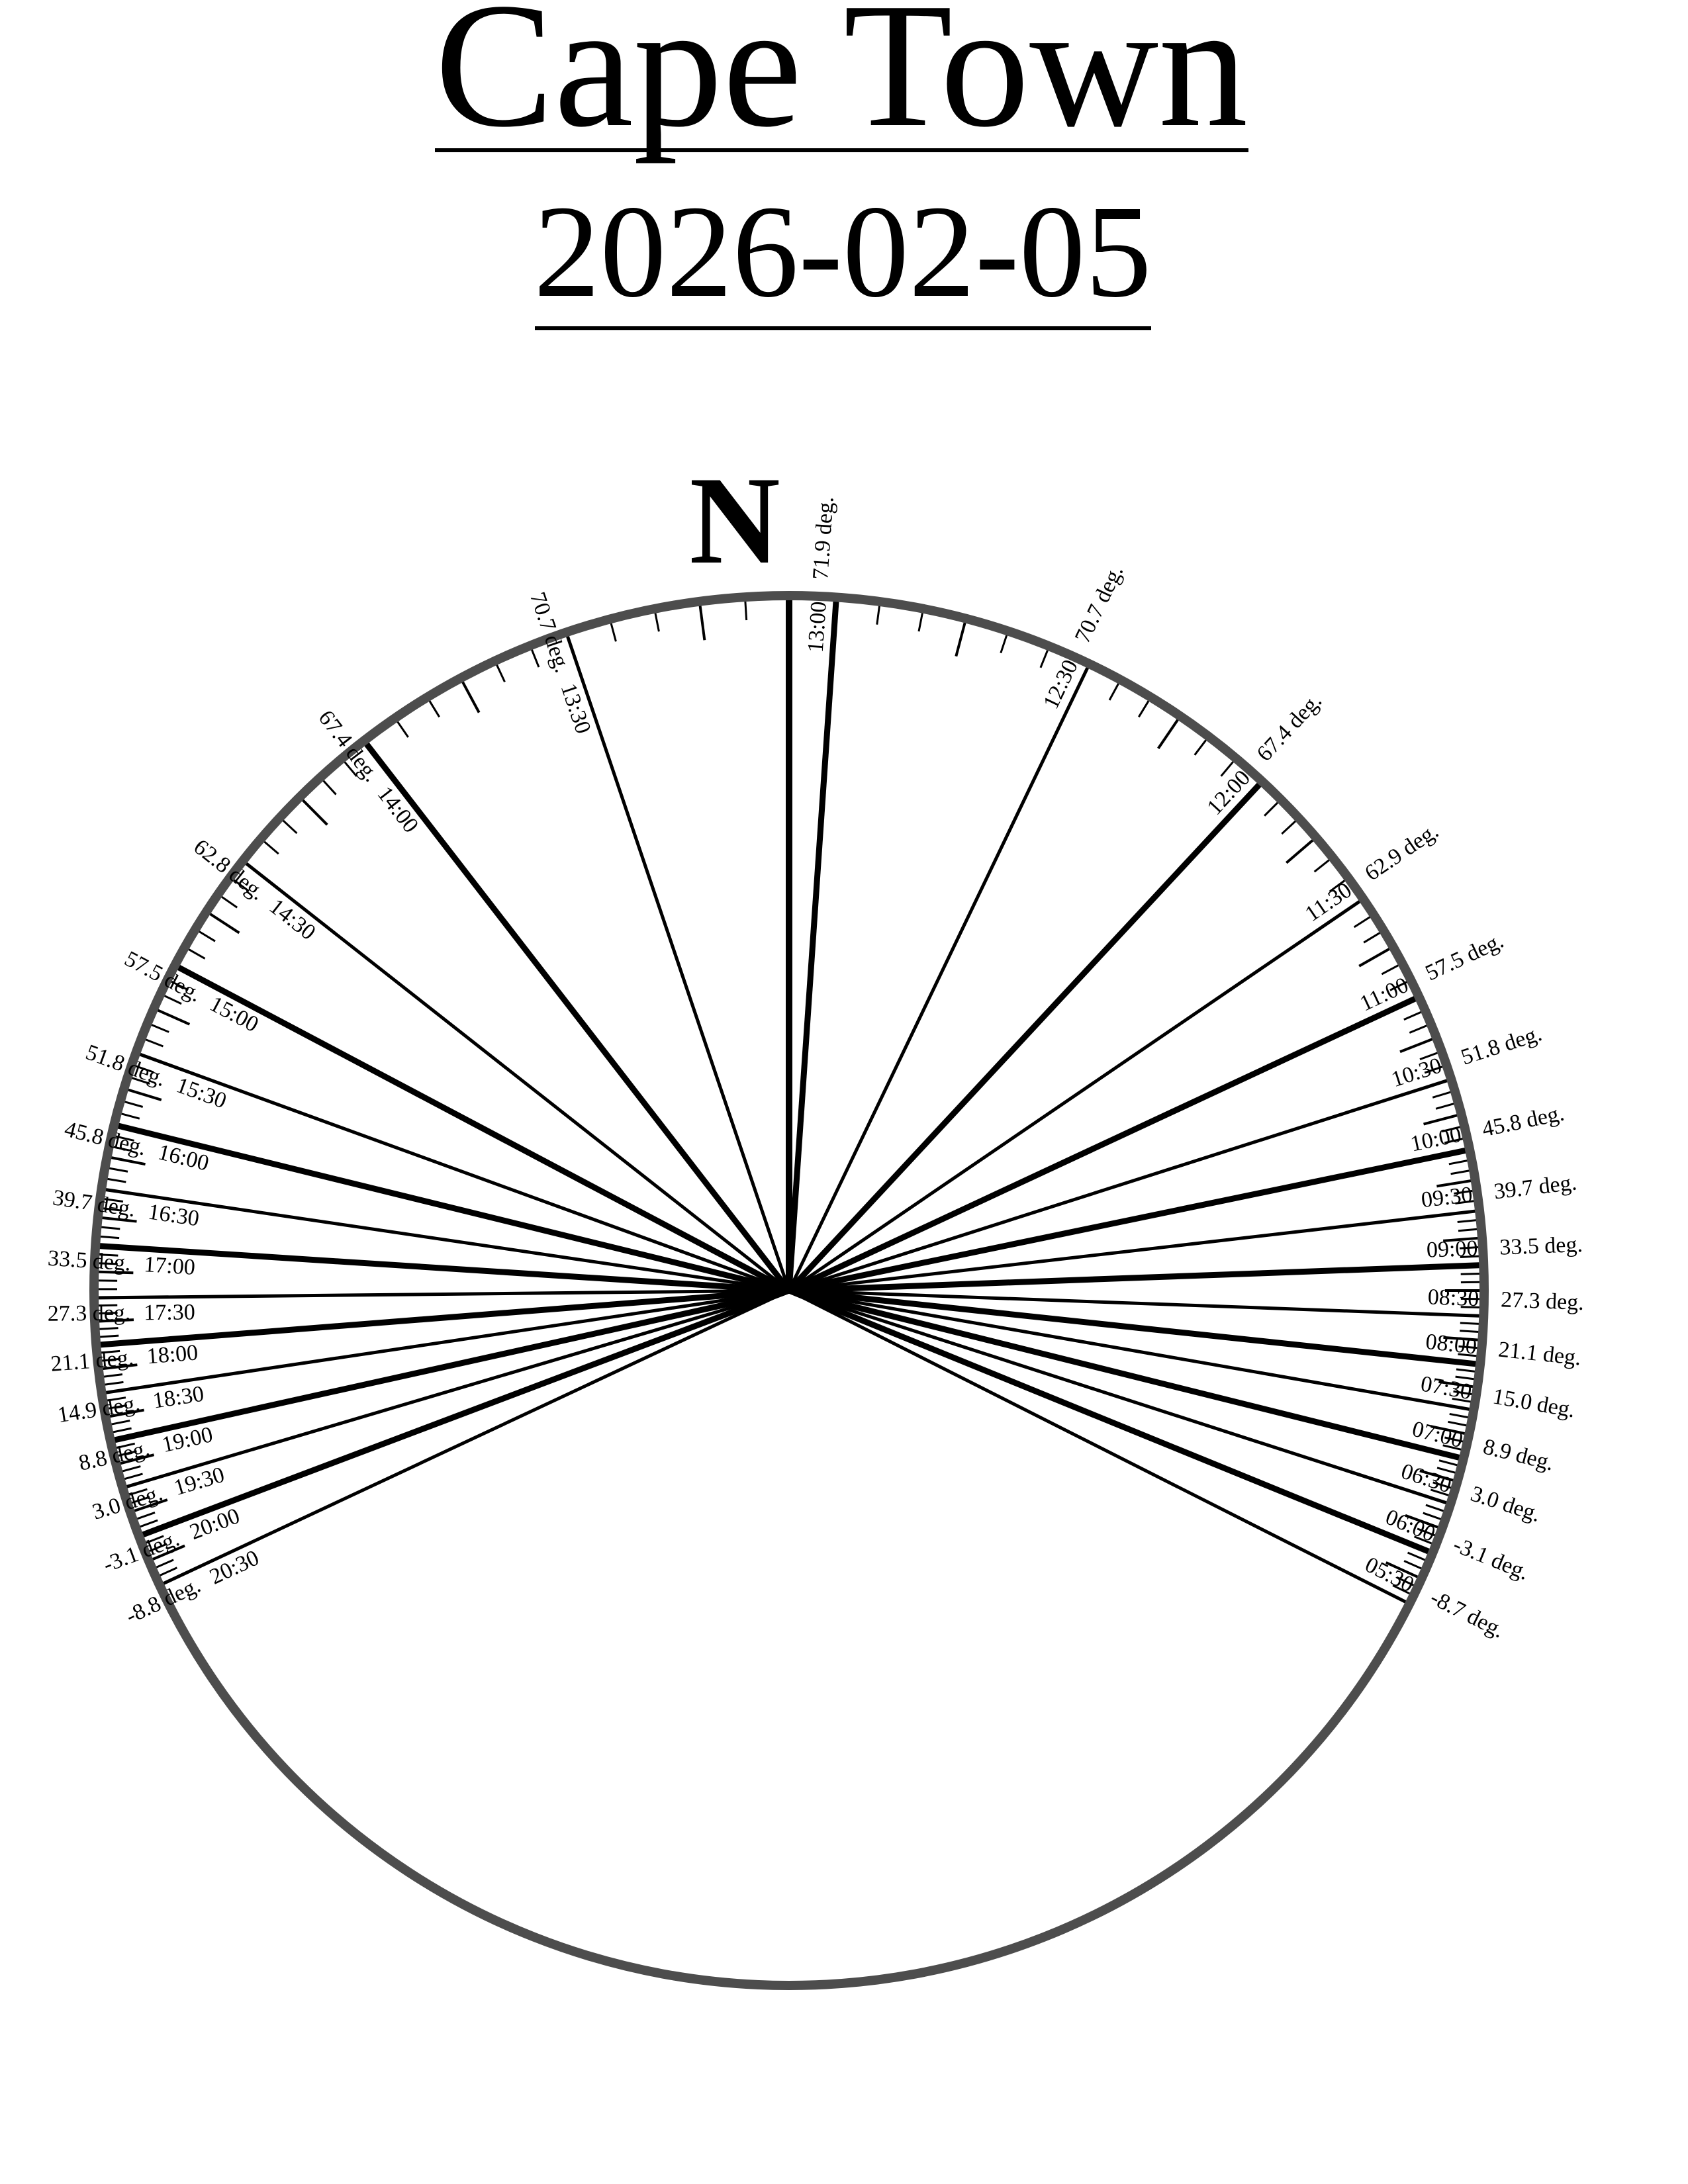  What do you see at coordinates (1523, 1121) in the screenshot?
I see `altitude-label: 45.8 deg.` at bounding box center [1523, 1121].